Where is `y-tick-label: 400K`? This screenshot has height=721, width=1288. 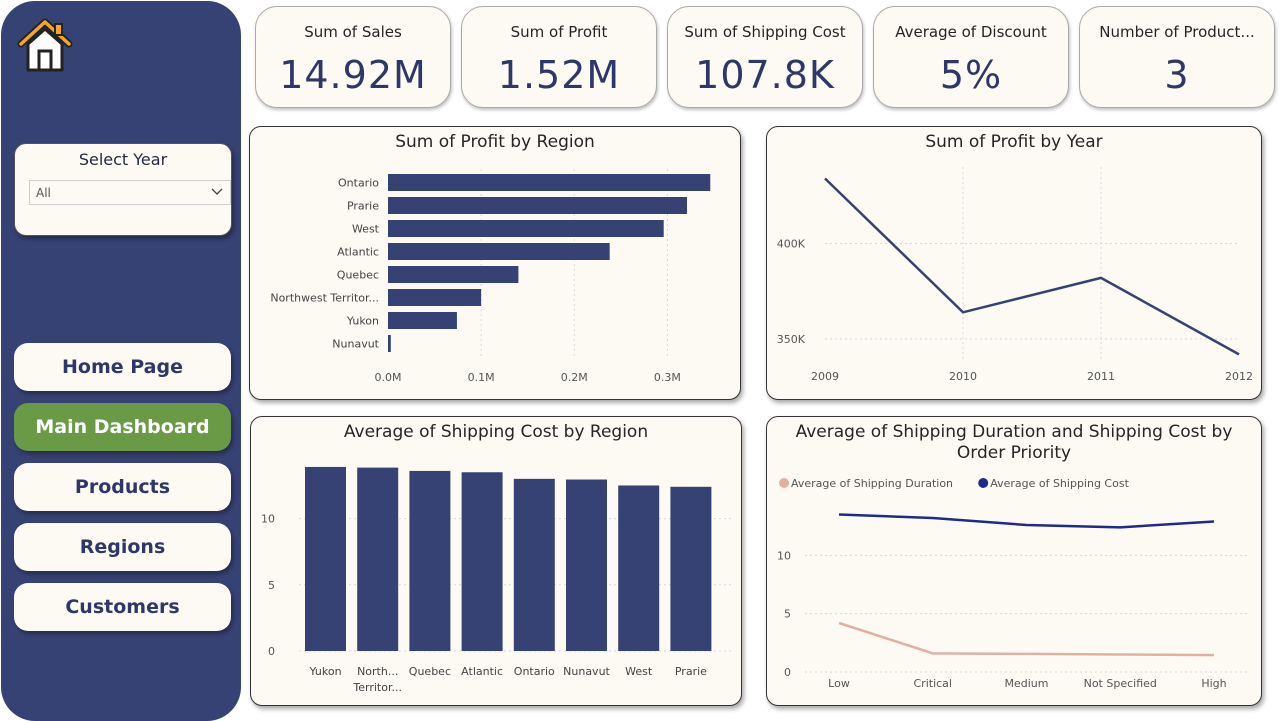
y-tick-label: 400K is located at coordinates (791, 243).